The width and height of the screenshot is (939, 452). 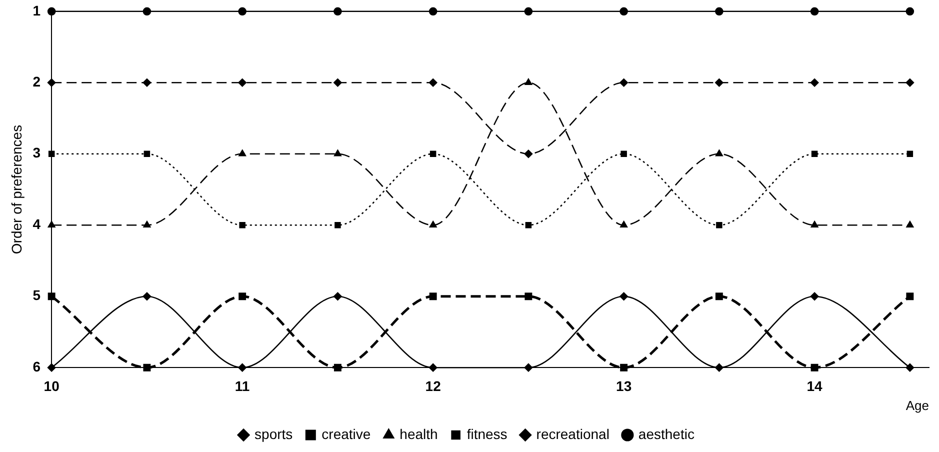 What do you see at coordinates (917, 405) in the screenshot?
I see `x-axis-title: Age` at bounding box center [917, 405].